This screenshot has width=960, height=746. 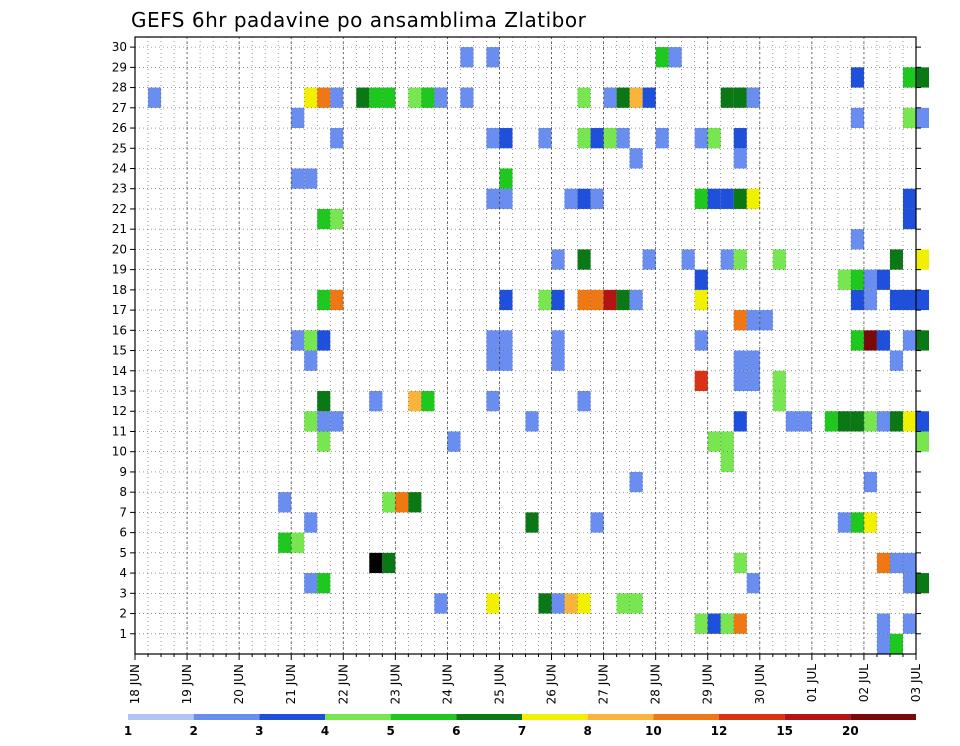 I want to click on colorbar-label: 12, so click(x=719, y=731).